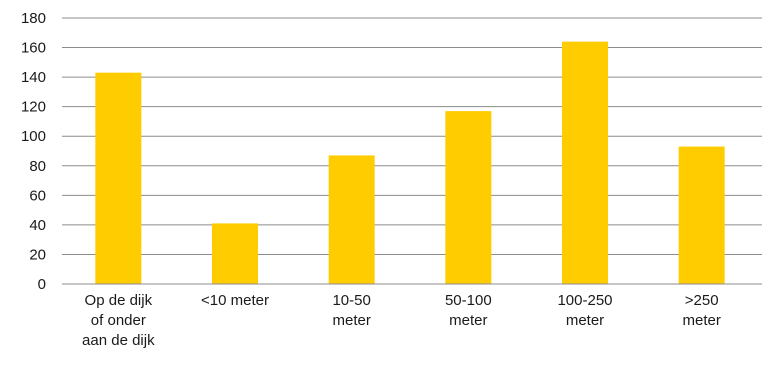 This screenshot has width=770, height=375. What do you see at coordinates (37, 225) in the screenshot?
I see `y-tick-label: 40` at bounding box center [37, 225].